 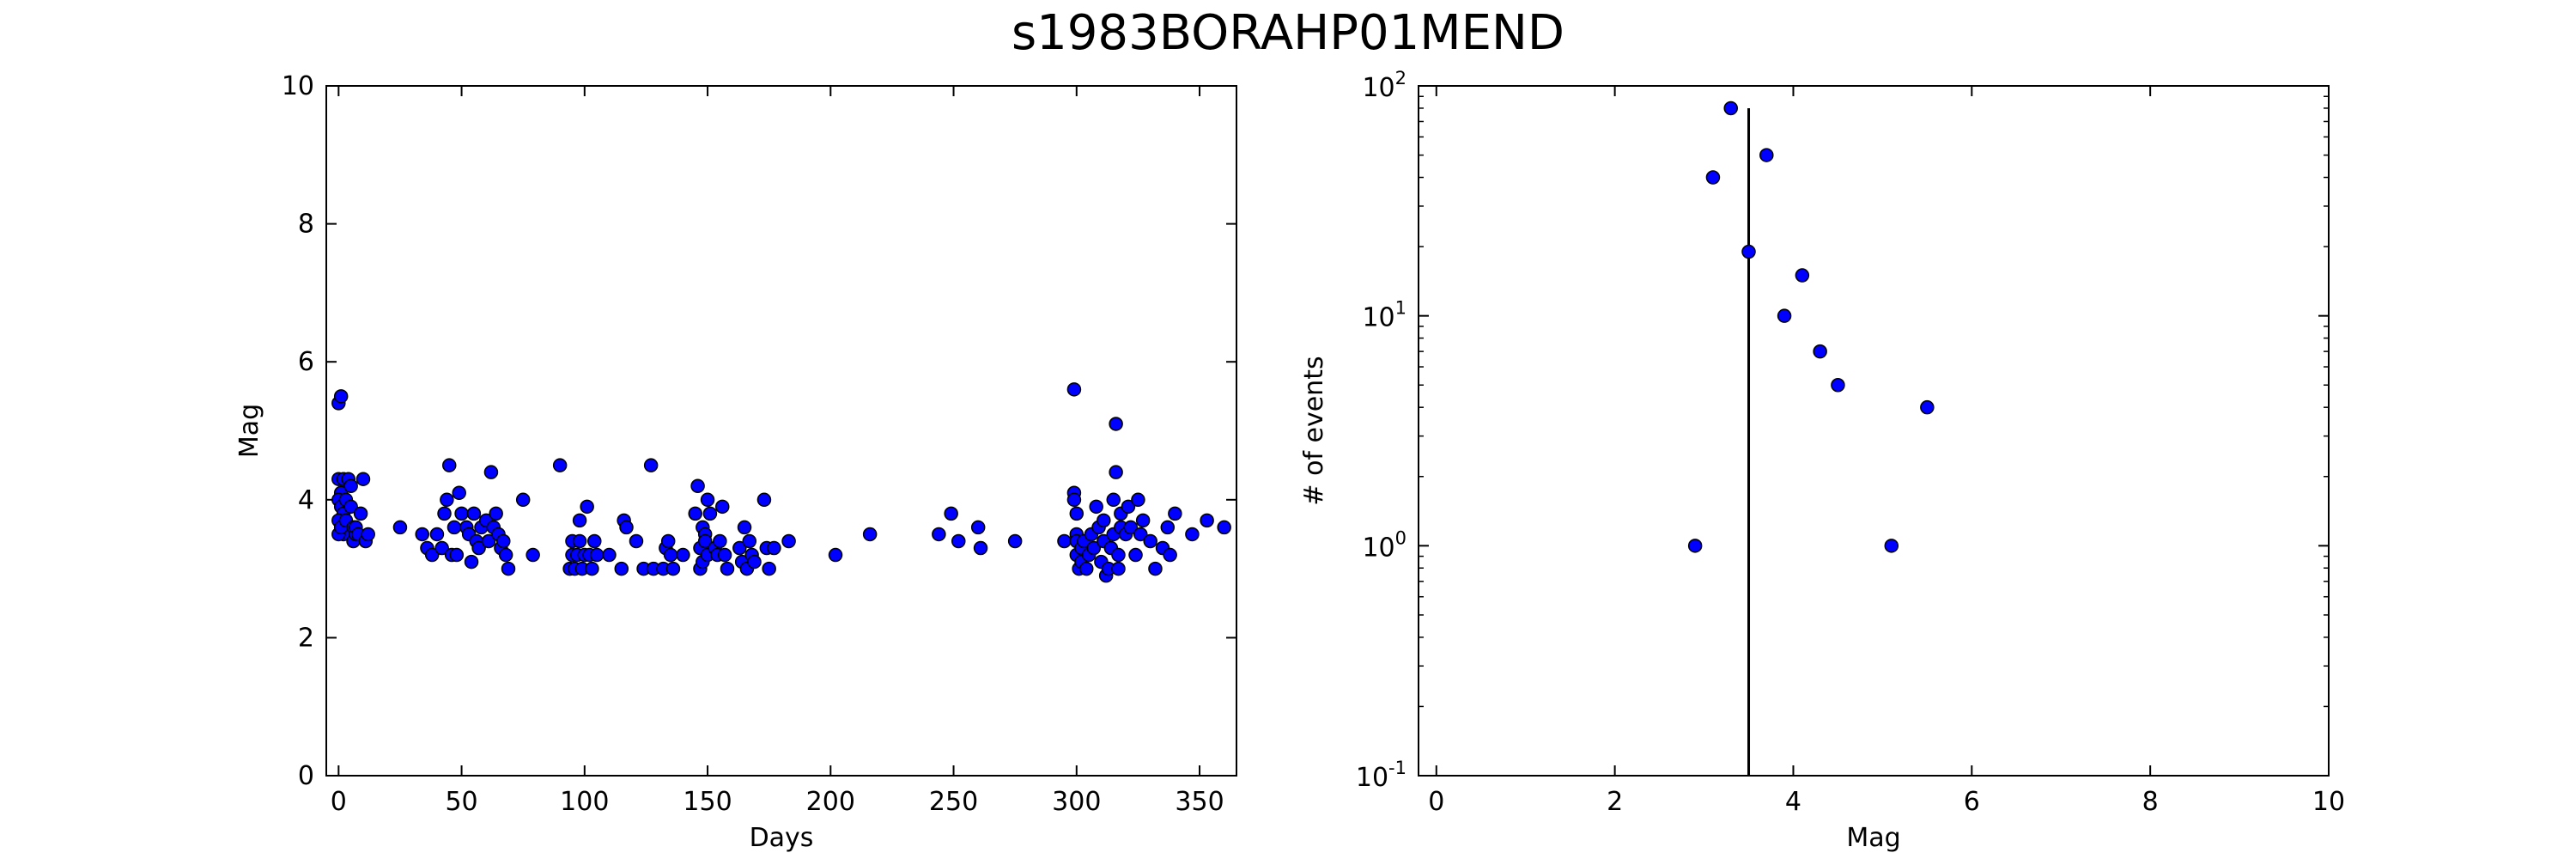 I want to click on right-xtick-label: 2, so click(x=1615, y=802).